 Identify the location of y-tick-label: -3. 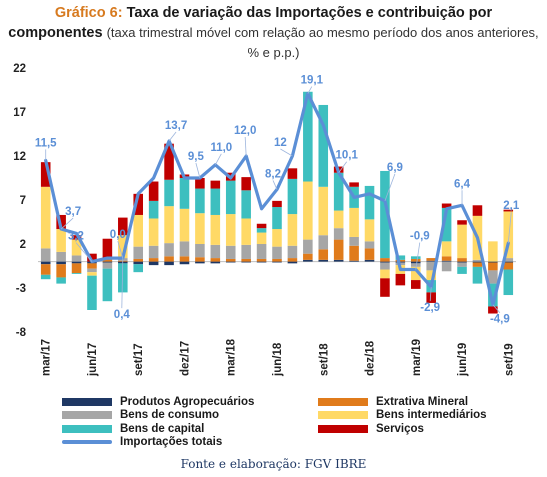
(21, 289).